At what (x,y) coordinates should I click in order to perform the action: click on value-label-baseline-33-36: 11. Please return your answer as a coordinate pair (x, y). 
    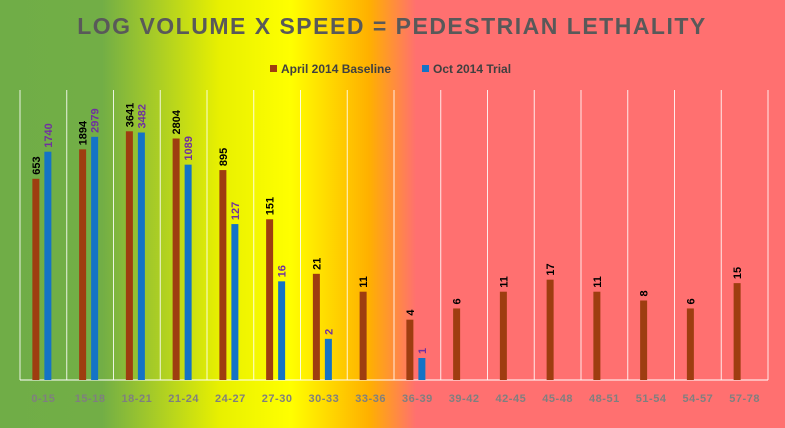
    Looking at the image, I should click on (364, 282).